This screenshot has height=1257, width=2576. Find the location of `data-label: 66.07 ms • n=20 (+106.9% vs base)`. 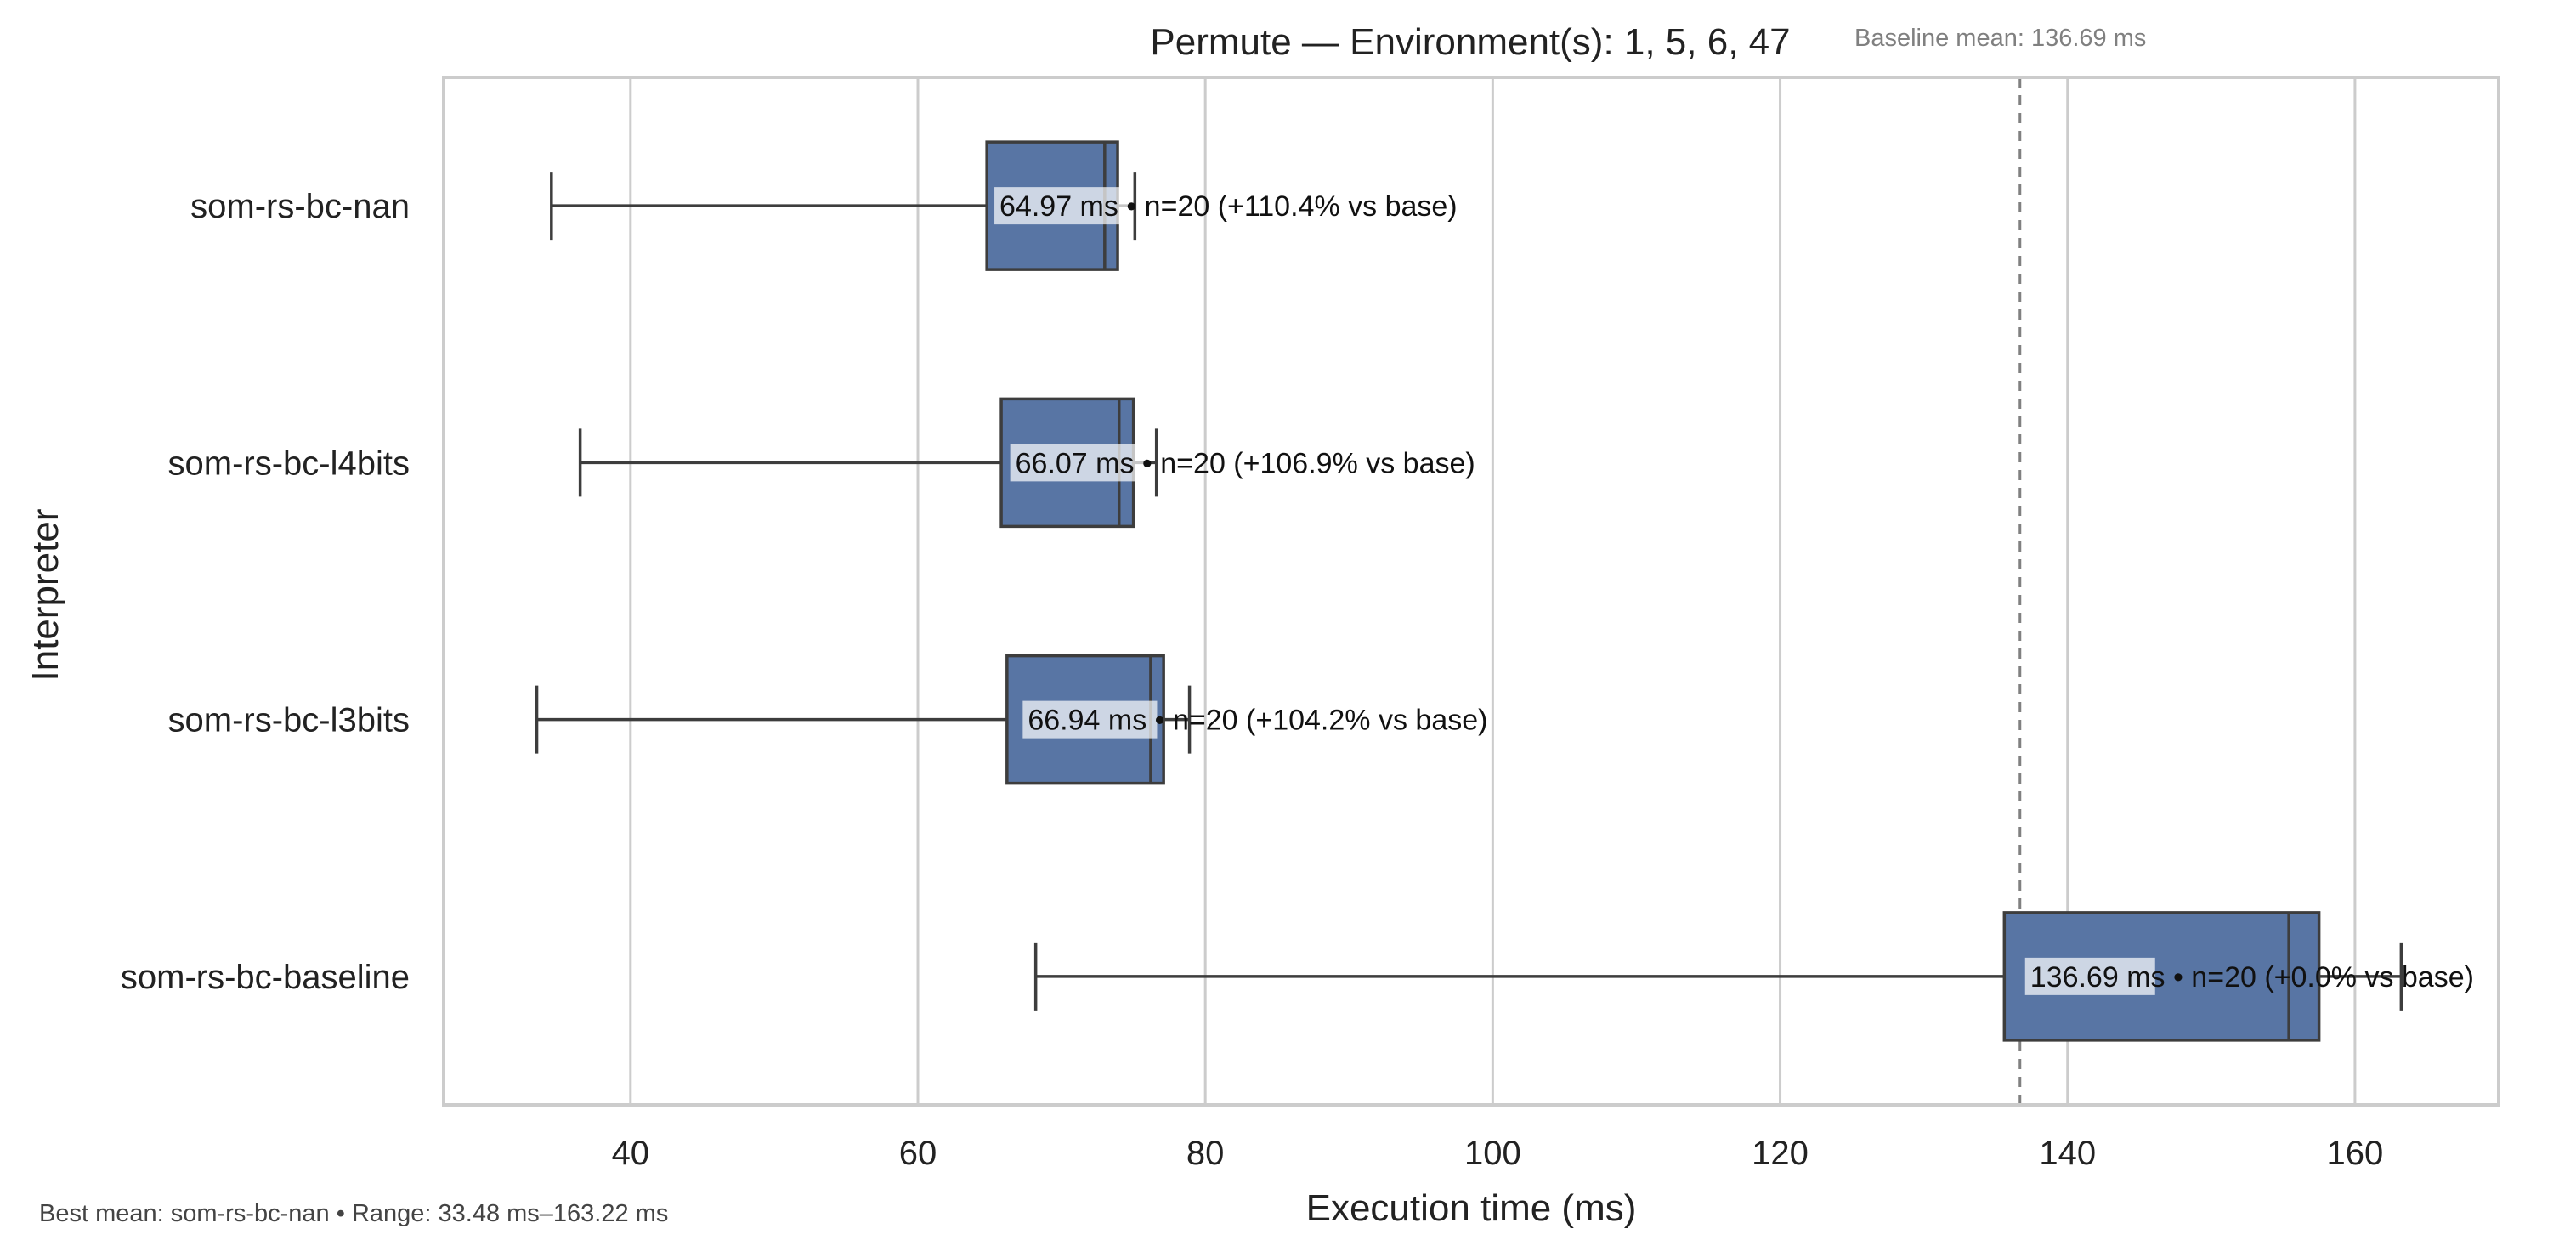

data-label: 66.07 ms • n=20 (+106.9% vs base) is located at coordinates (1245, 463).